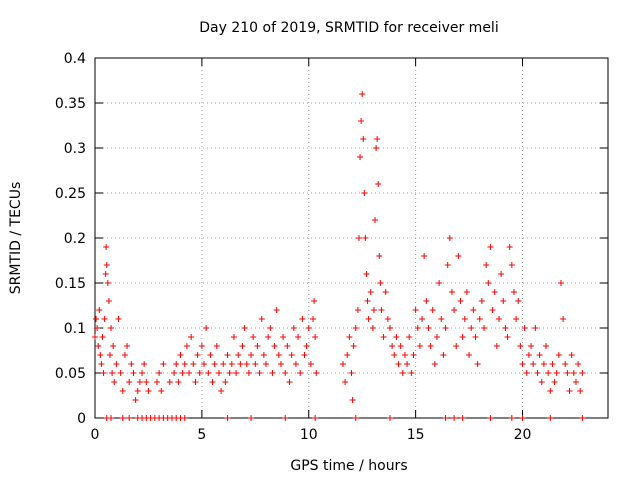  What do you see at coordinates (70, 104) in the screenshot?
I see `y-tick-label: 0.35` at bounding box center [70, 104].